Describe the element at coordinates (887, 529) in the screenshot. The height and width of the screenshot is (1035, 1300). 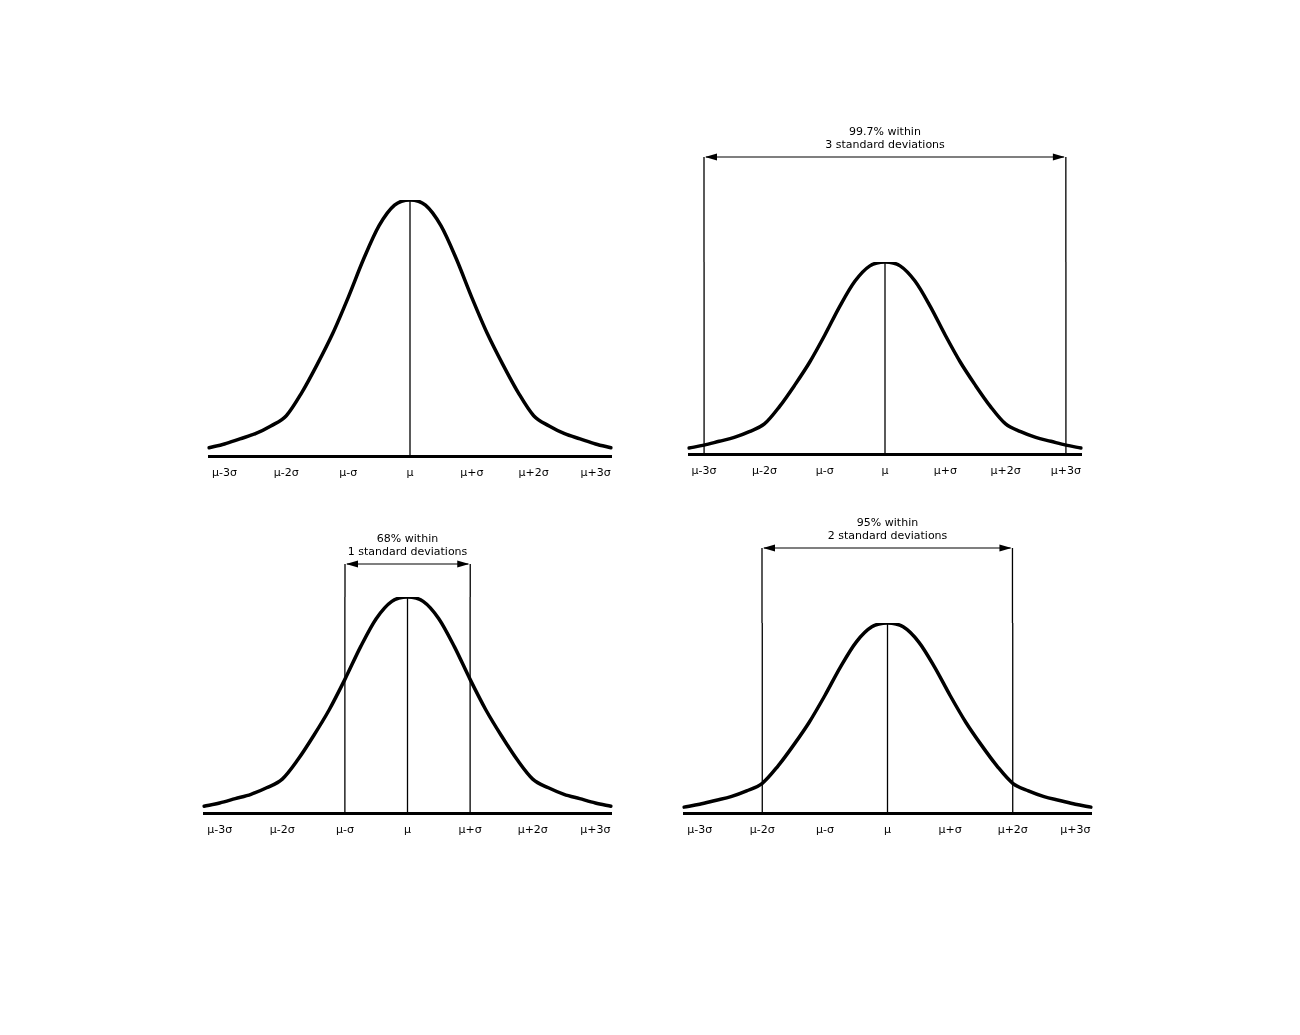
I see `text: 95% within 2 standard deviations` at that location.